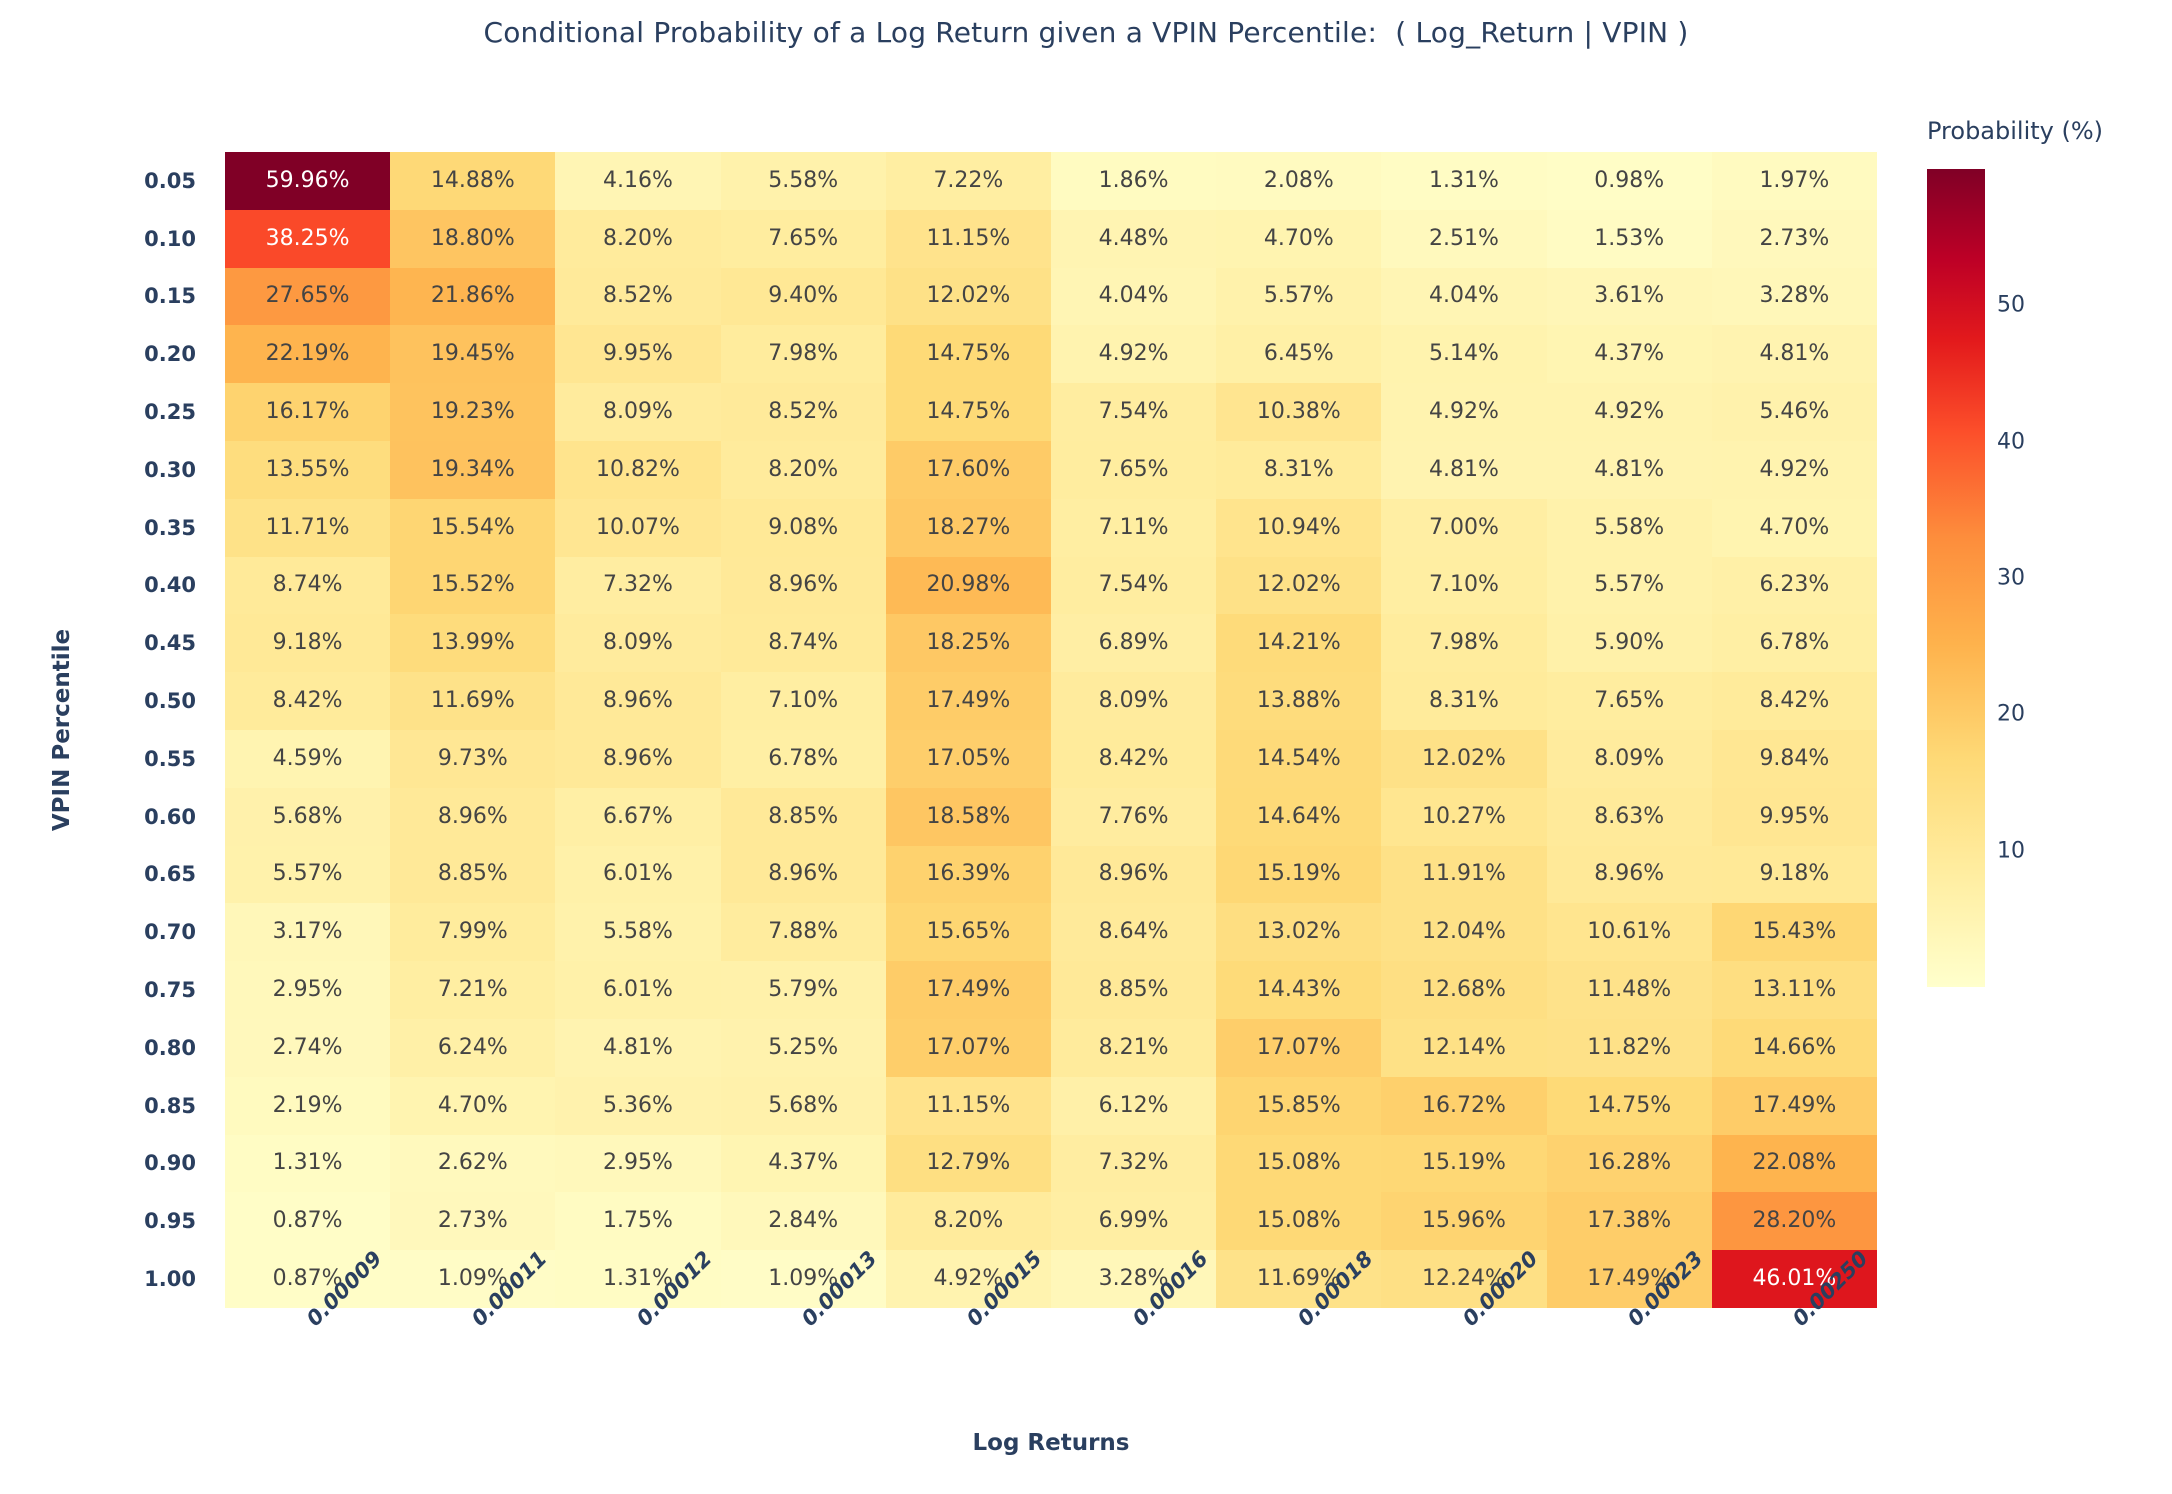  I want to click on heatmap-cell: 6.99%, so click(1133, 1221).